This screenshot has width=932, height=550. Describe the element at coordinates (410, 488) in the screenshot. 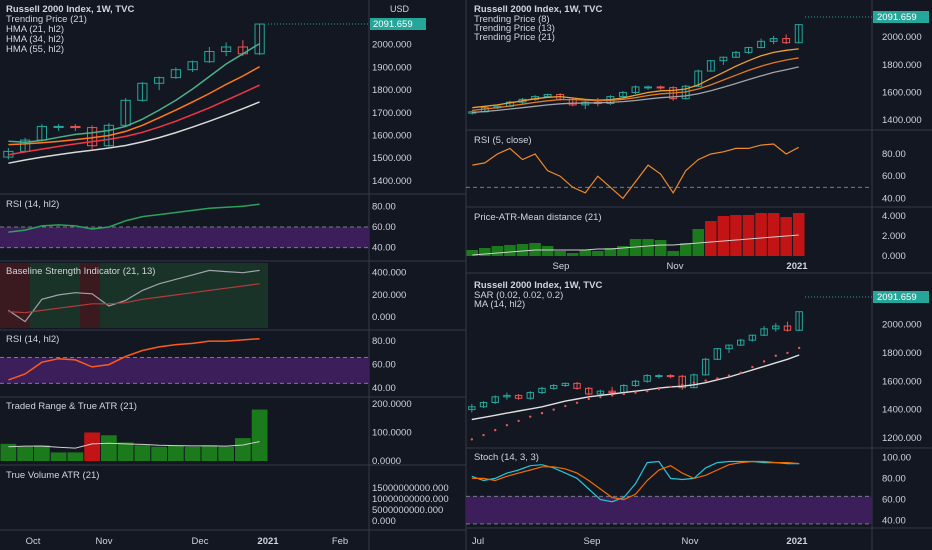

I see `left-volume-tick: 15000000000.000` at that location.